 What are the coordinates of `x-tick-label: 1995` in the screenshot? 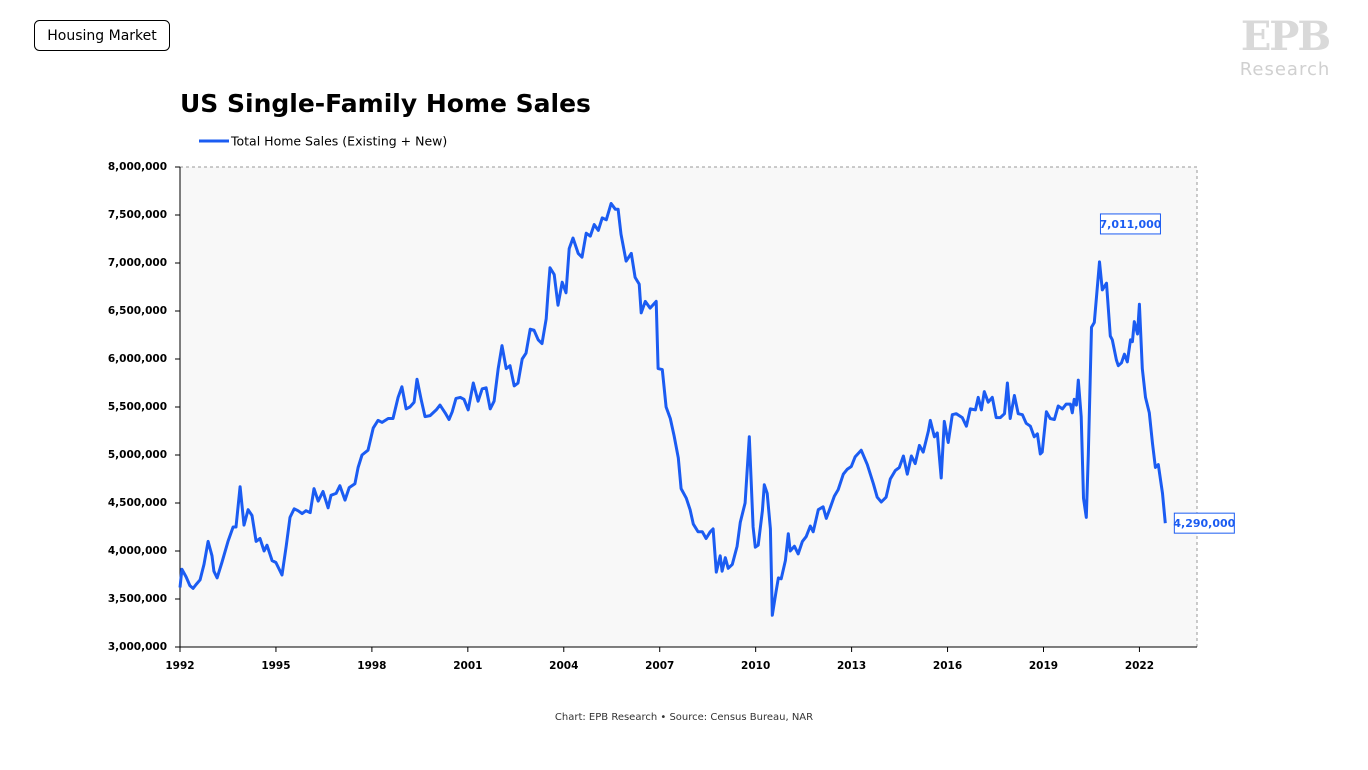 It's located at (275, 666).